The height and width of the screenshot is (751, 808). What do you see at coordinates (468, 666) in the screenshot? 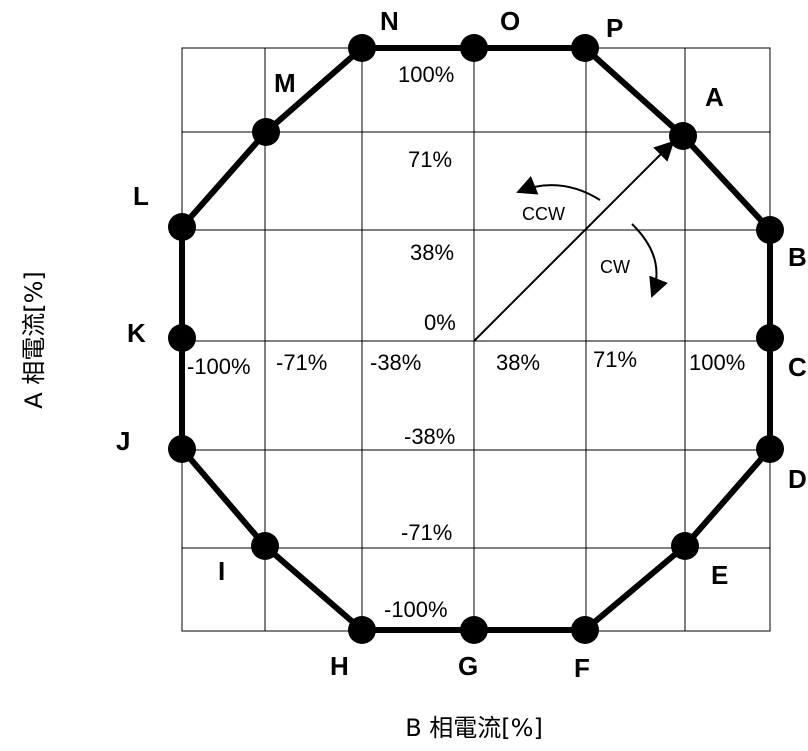
I see `point-g-label: G` at bounding box center [468, 666].